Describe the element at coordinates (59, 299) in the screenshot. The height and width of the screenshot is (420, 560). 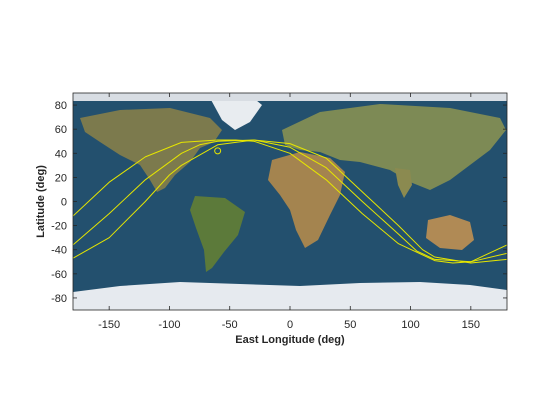
I see `y-tick-label: -80` at that location.